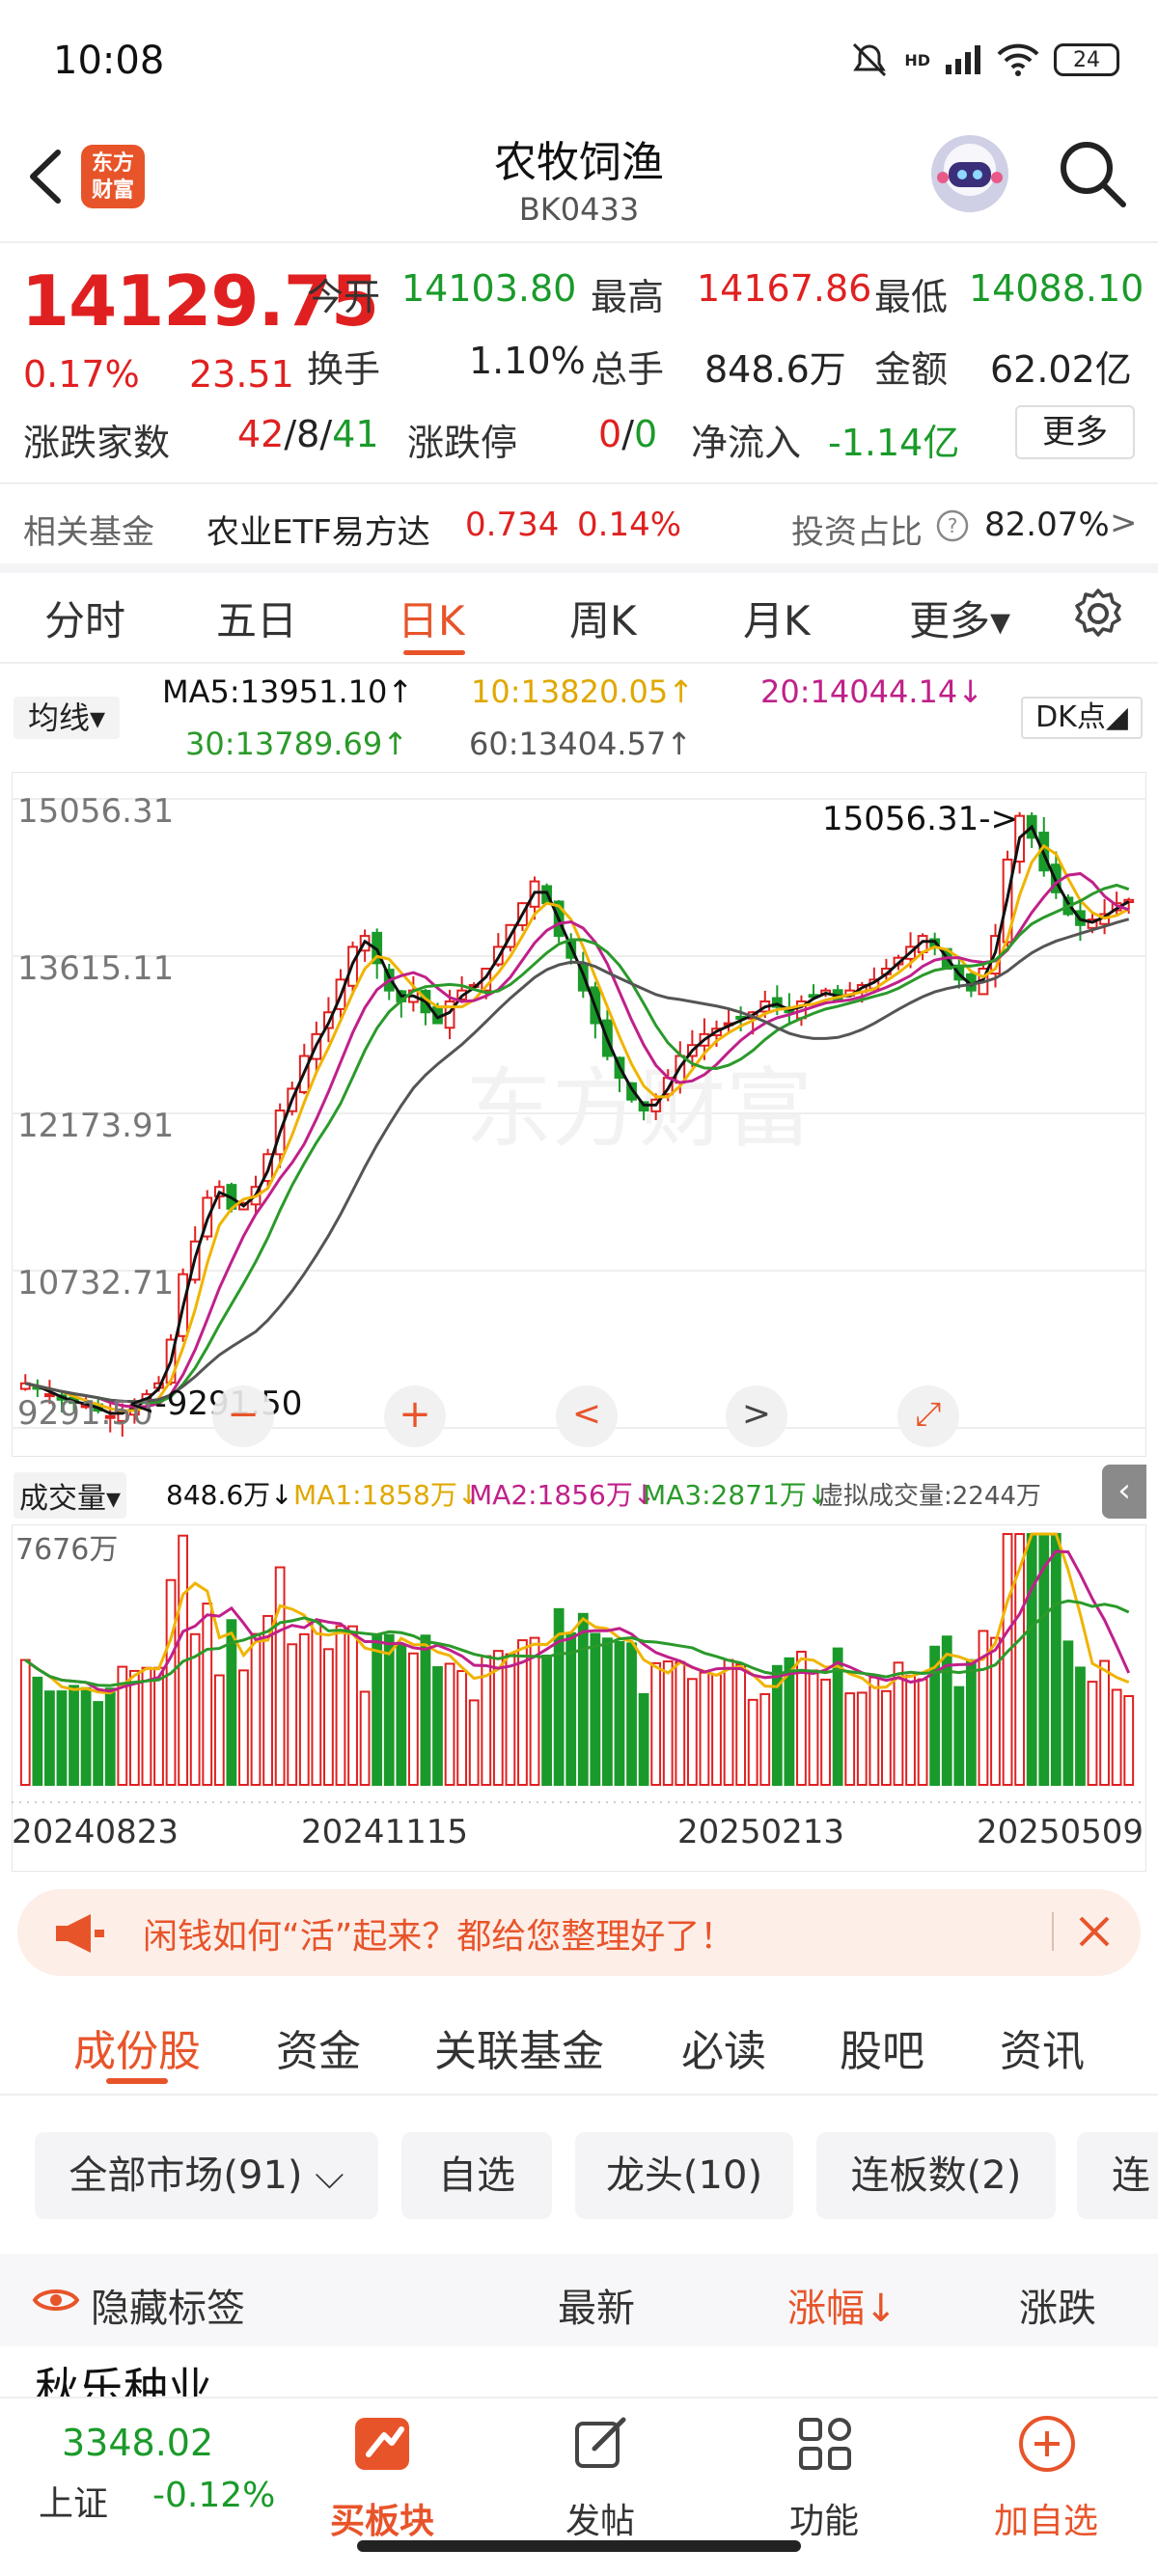  Describe the element at coordinates (462, 443) in the screenshot. I see `limit-label: 涨跌停` at that location.